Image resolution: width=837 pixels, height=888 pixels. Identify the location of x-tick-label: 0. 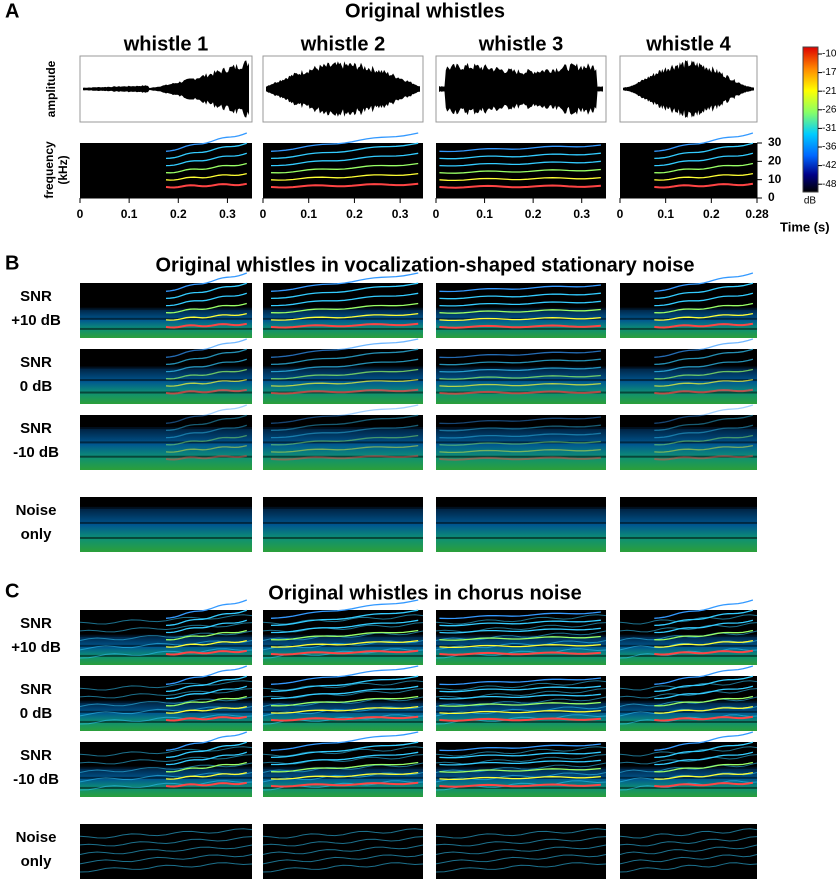
(263, 214).